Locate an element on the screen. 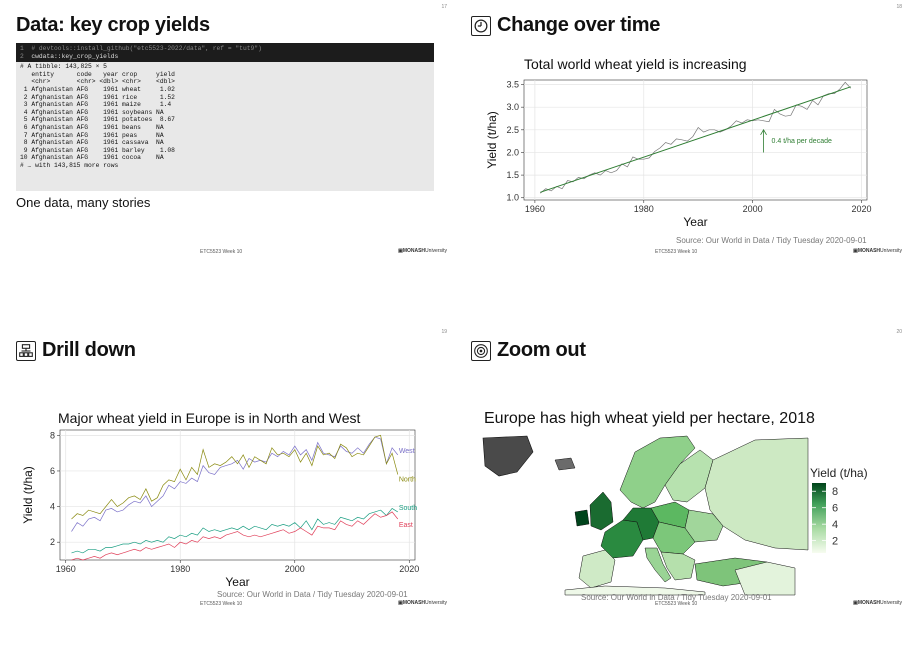 The height and width of the screenshot is (650, 910). y-tick-label: 2.0 is located at coordinates (512, 152).